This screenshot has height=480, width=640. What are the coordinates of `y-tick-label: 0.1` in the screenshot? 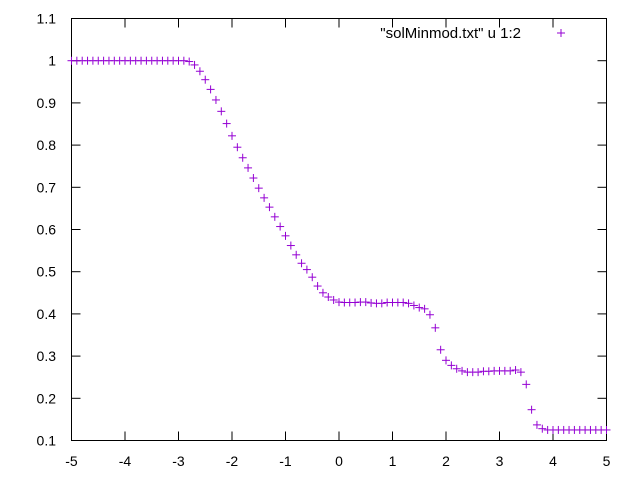 It's located at (47, 441).